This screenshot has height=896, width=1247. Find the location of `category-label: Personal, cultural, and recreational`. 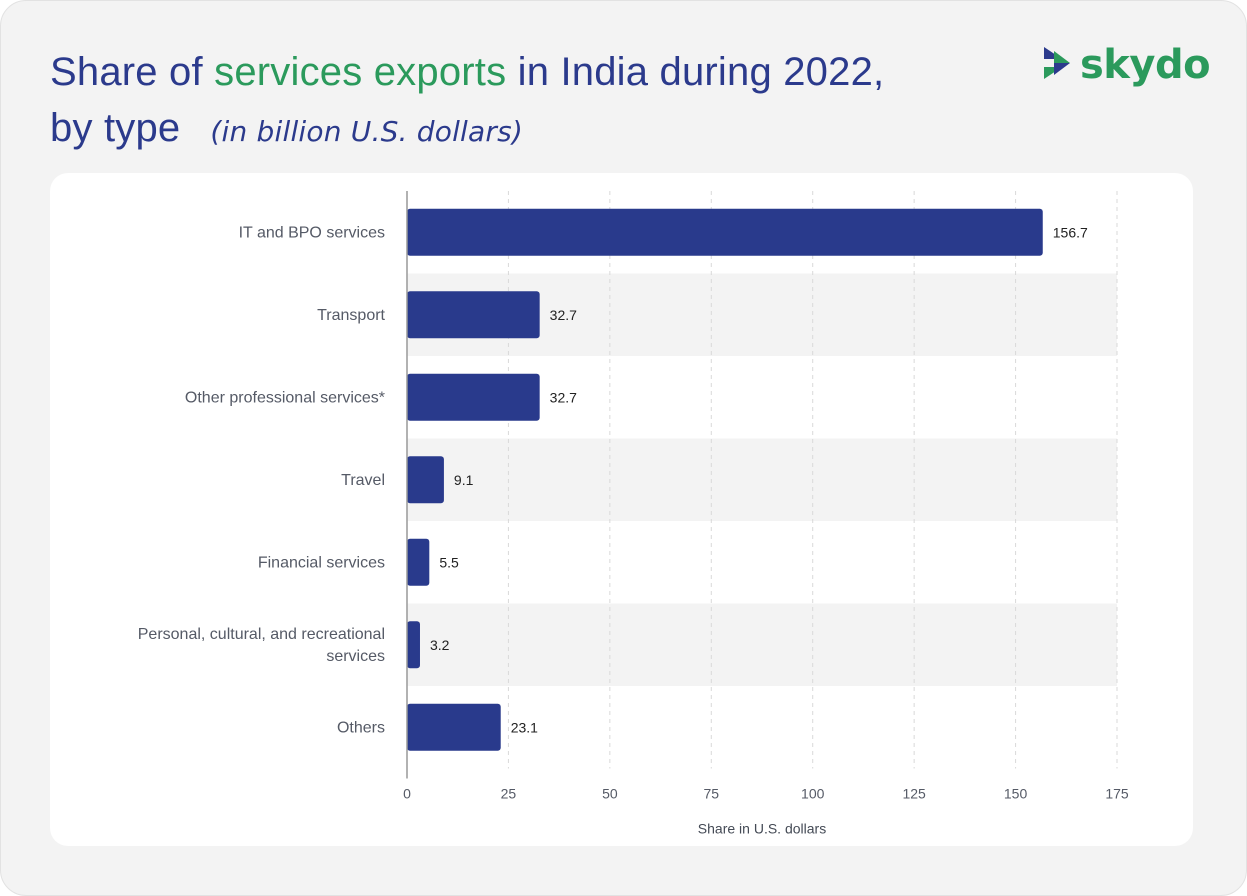

category-label: Personal, cultural, and recreational is located at coordinates (261, 634).